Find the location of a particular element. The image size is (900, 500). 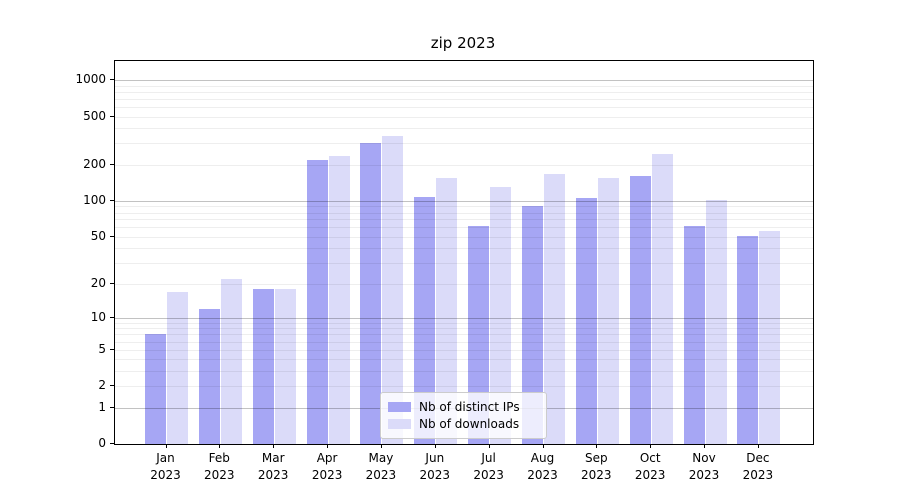

x-tick-label-aug: Aug 2023 is located at coordinates (542, 466).